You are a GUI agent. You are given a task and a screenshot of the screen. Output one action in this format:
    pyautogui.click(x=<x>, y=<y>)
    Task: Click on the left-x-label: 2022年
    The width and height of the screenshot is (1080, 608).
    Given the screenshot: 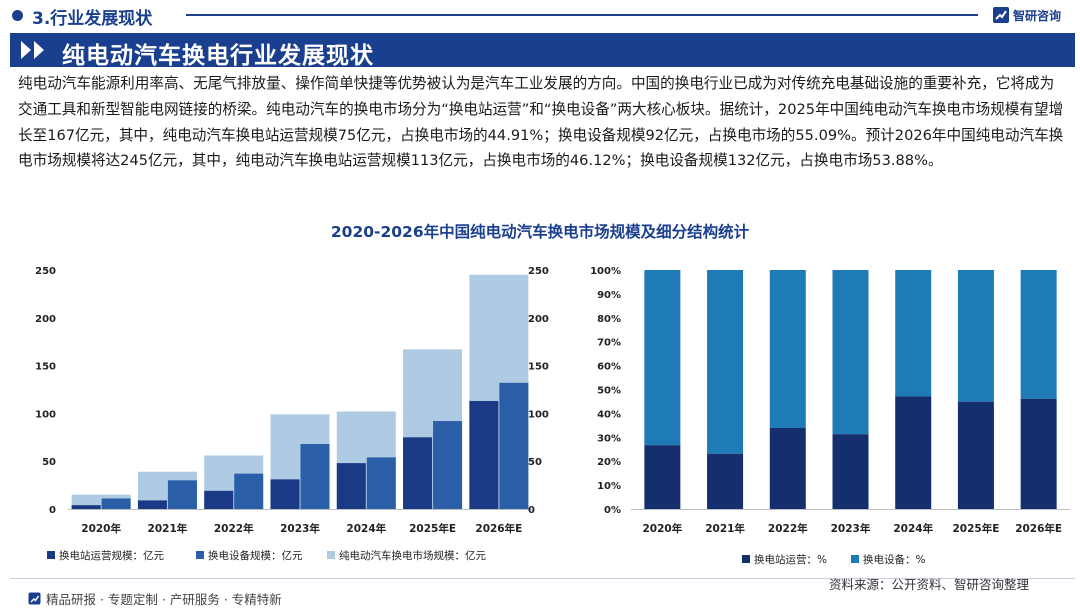 What is the action you would take?
    pyautogui.click(x=234, y=528)
    